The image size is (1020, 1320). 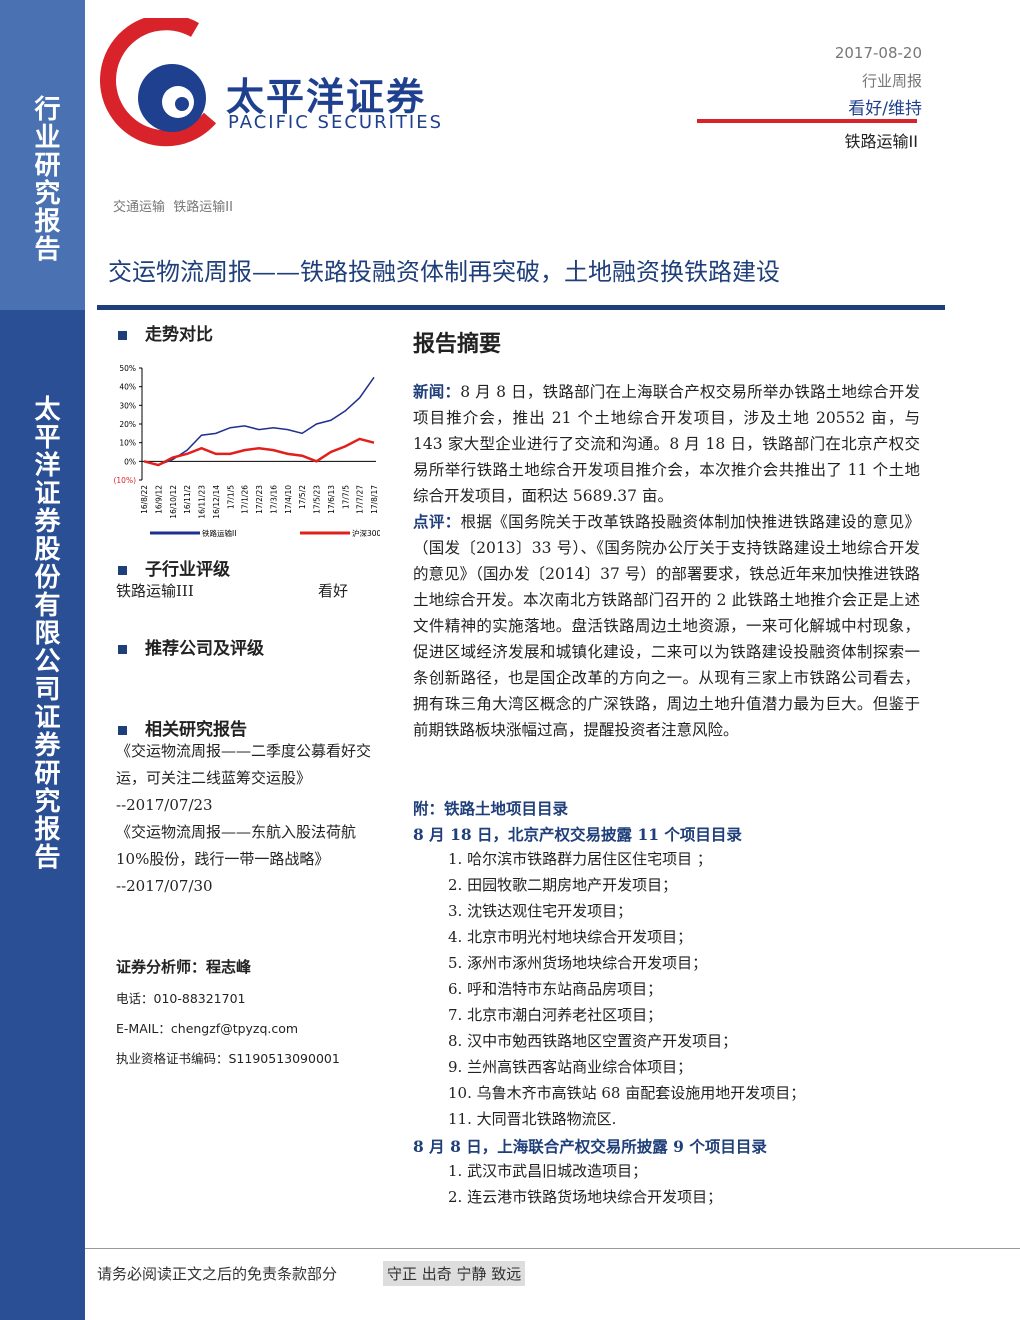 What do you see at coordinates (164, 886) in the screenshot?
I see `related-date: --2017/07/30` at bounding box center [164, 886].